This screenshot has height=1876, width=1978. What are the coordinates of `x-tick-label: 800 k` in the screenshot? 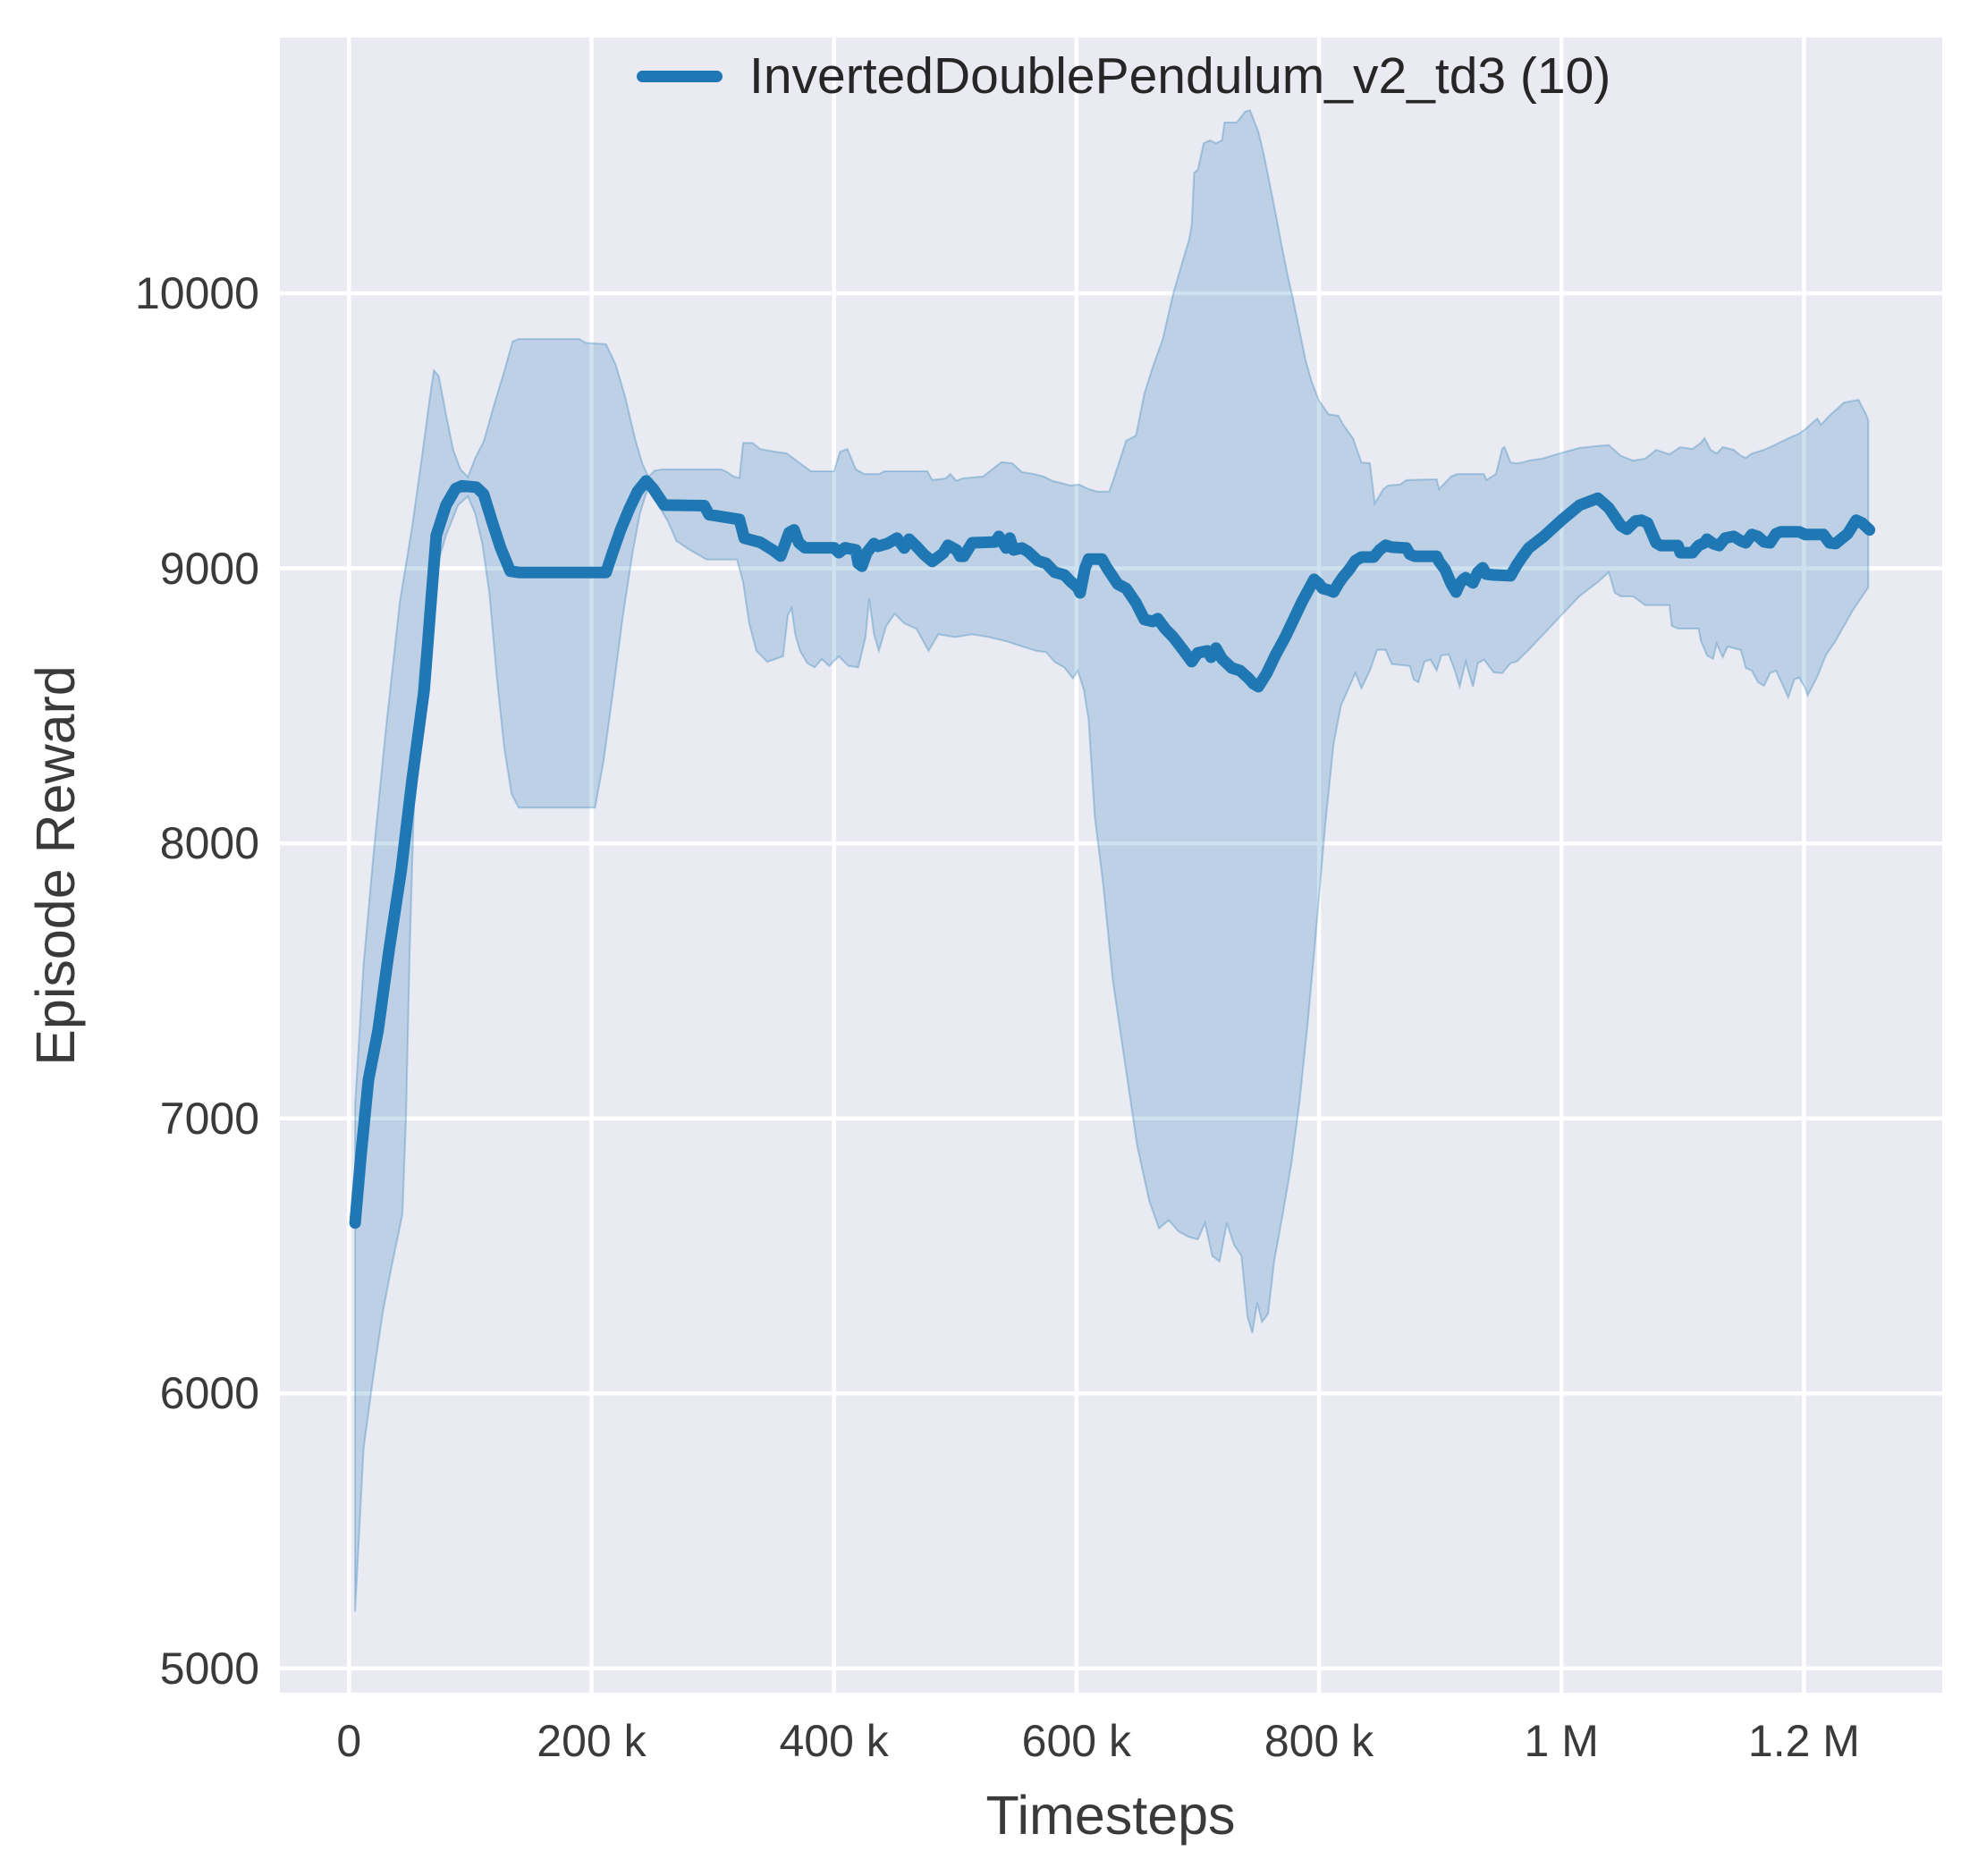 It's located at (1319, 1741).